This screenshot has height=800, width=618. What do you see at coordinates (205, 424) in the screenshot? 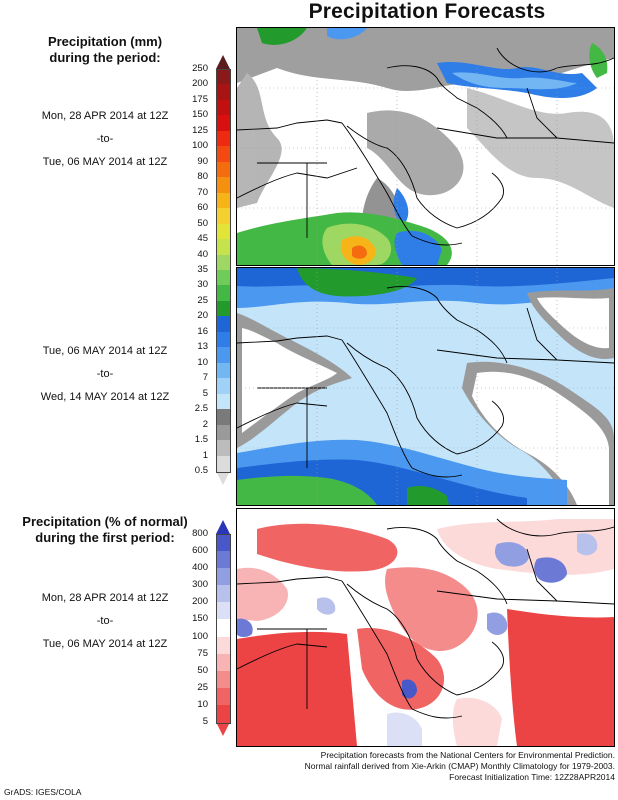
I see `legend-mm-tick-label: 2` at bounding box center [205, 424].